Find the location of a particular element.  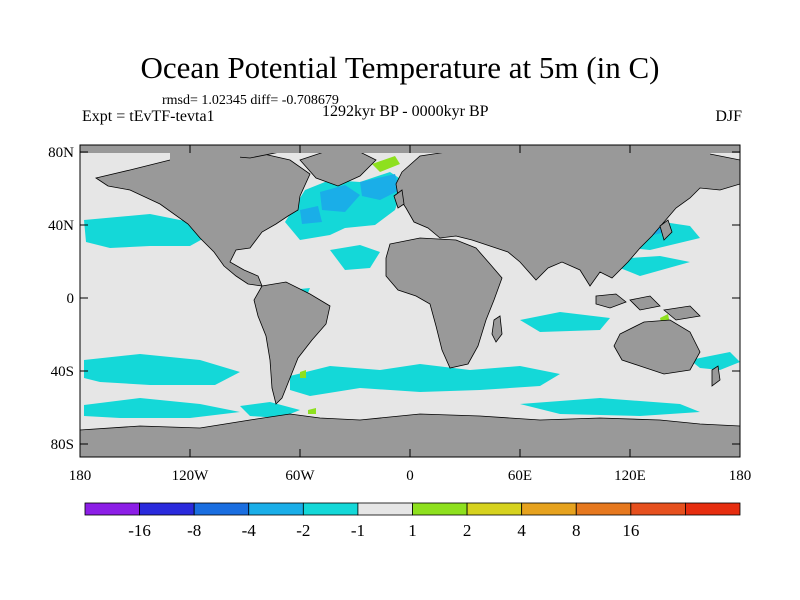

colorbar-label: -1 is located at coordinates (358, 530).